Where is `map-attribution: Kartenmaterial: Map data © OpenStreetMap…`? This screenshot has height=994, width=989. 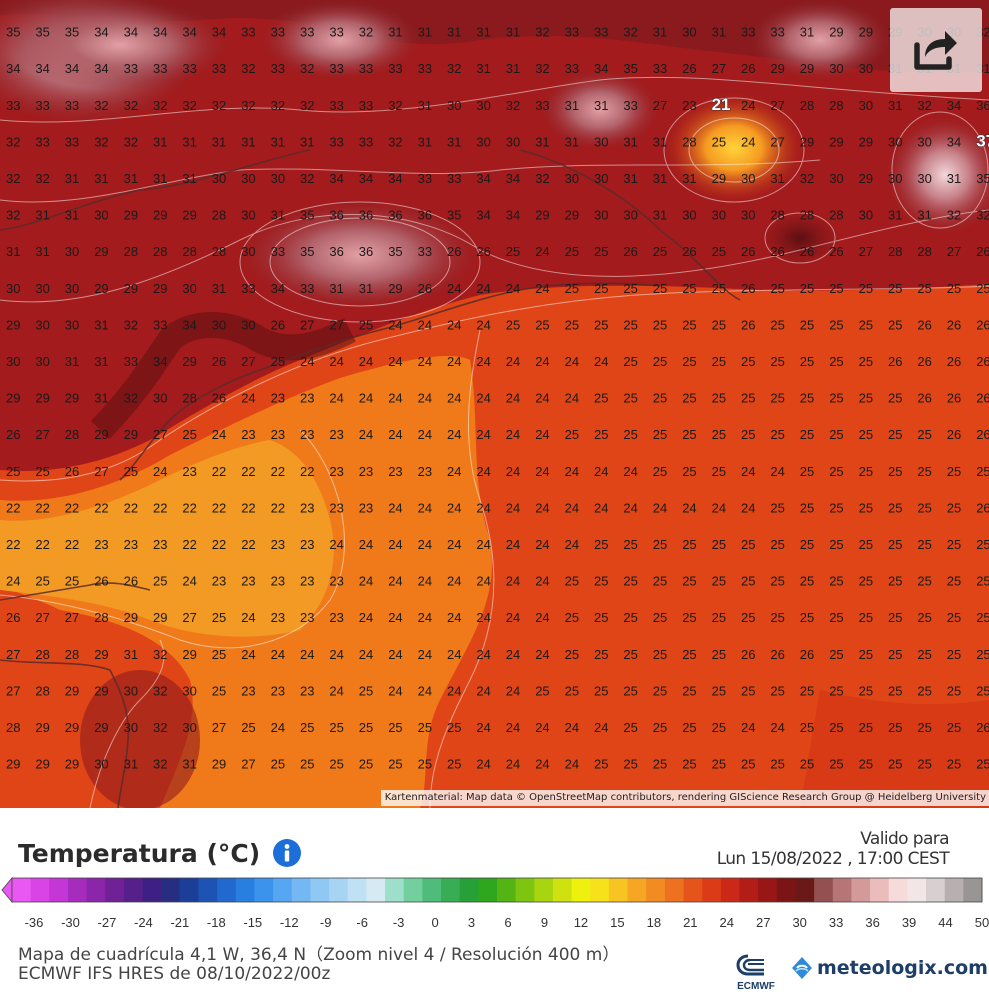 map-attribution: Kartenmaterial: Map data © OpenStreetMap… is located at coordinates (684, 798).